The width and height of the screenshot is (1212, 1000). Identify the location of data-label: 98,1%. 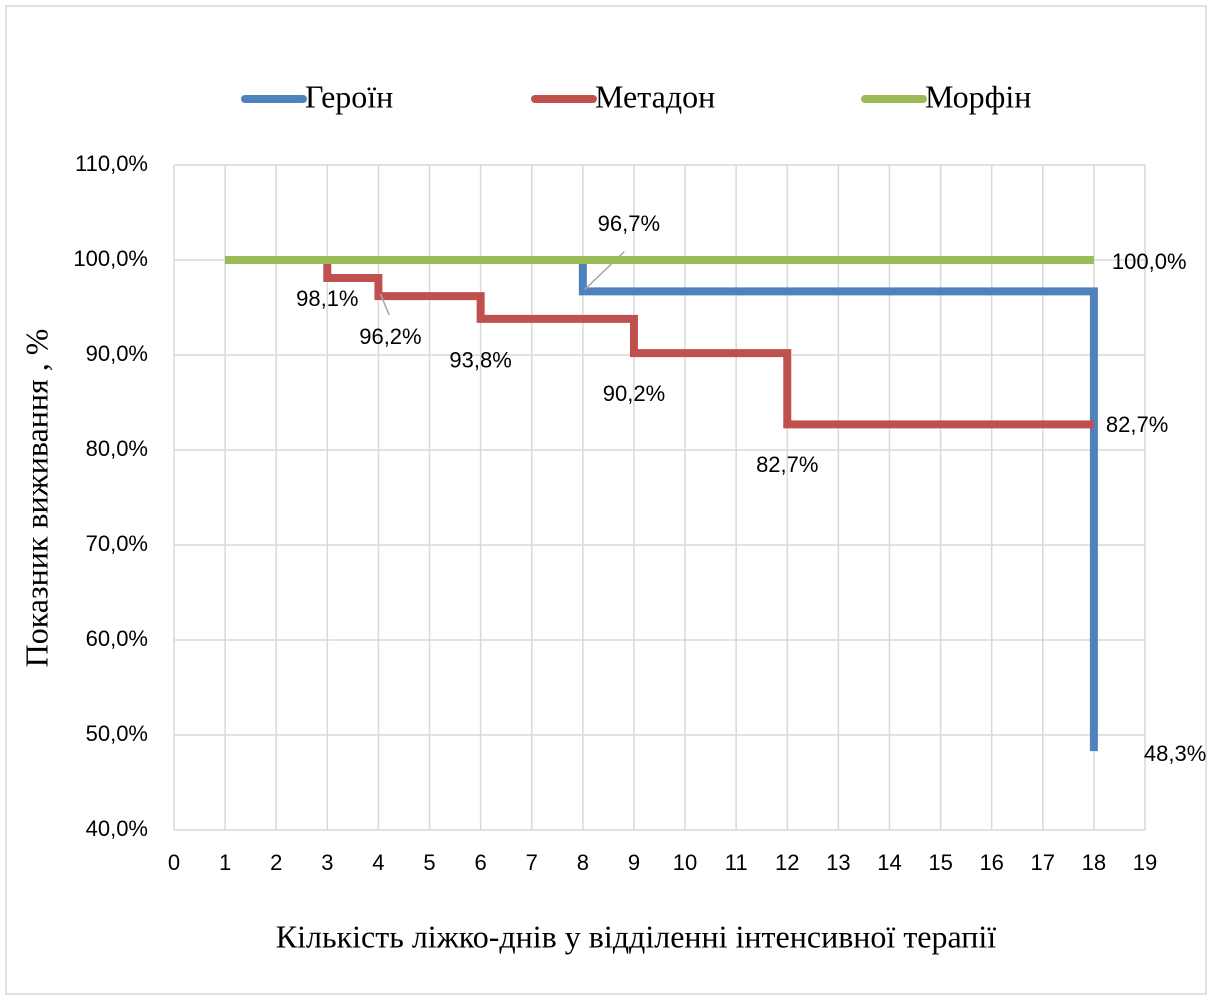
(327, 298).